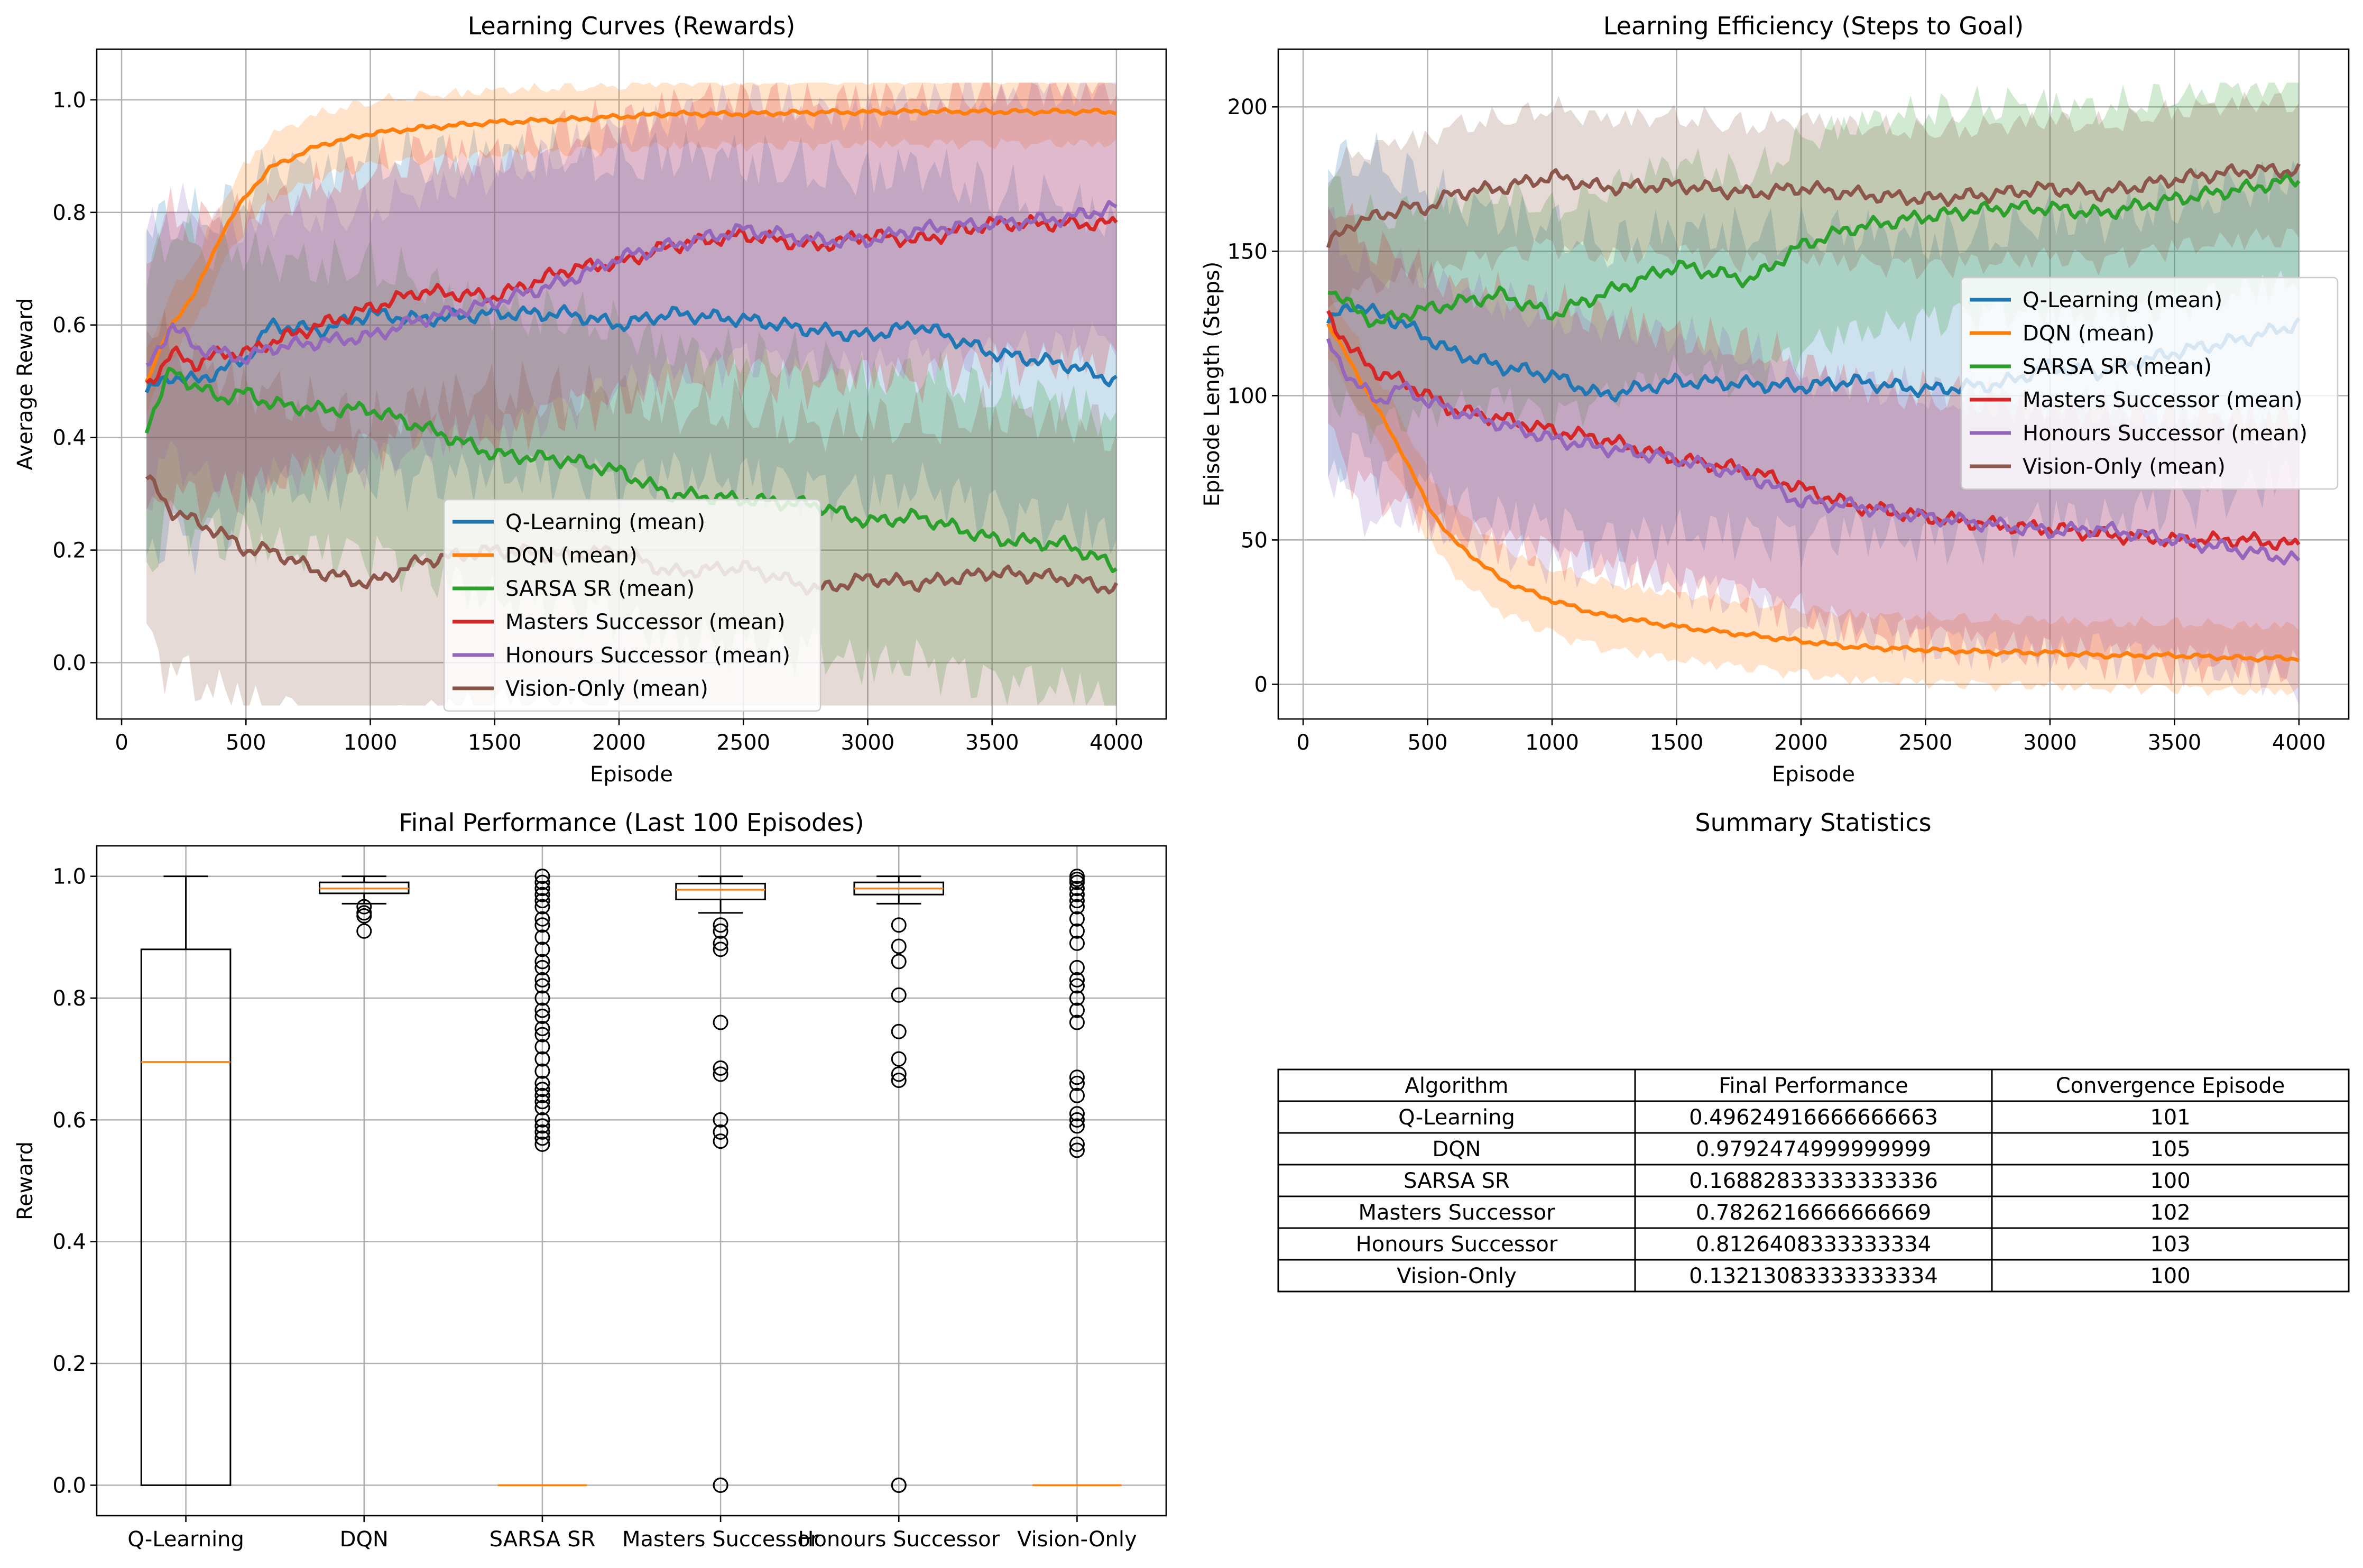 The image size is (2363, 1568). Describe the element at coordinates (1261, 684) in the screenshot. I see `y-tick-label: 0` at that location.